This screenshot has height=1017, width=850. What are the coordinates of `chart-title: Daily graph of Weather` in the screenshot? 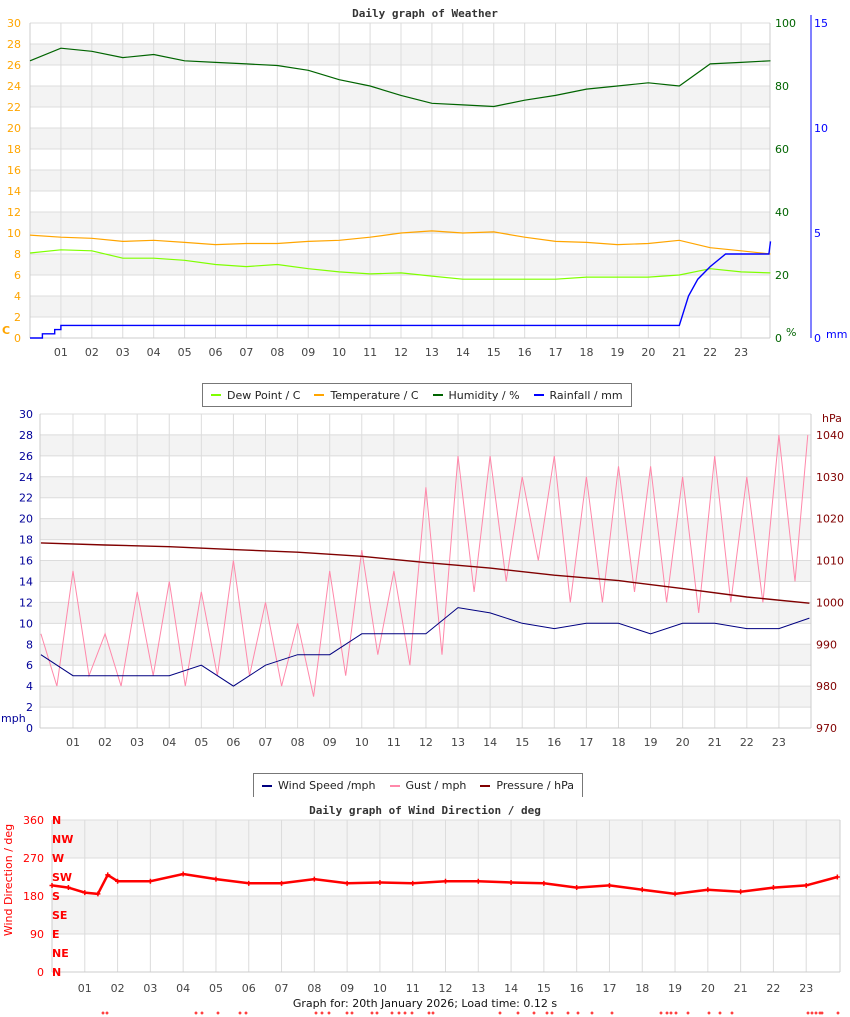 It's located at (425, 13).